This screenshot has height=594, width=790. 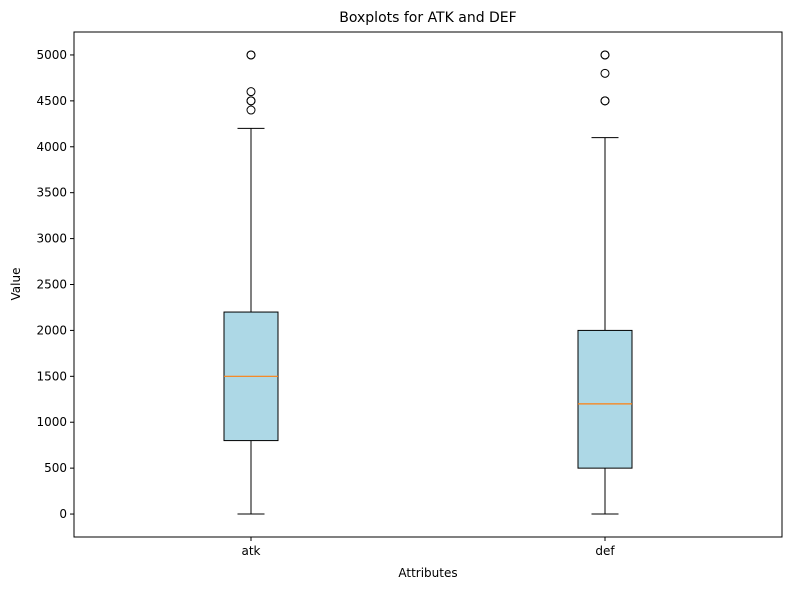 What do you see at coordinates (605, 282) in the screenshot?
I see `box-group-def` at bounding box center [605, 282].